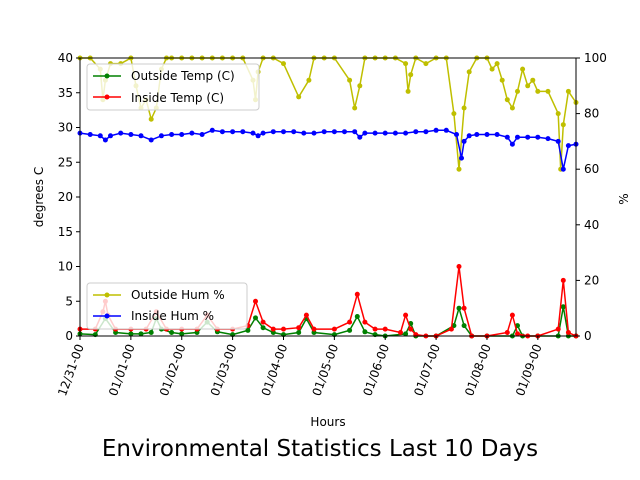 The width and height of the screenshot is (640, 480). Describe the element at coordinates (591, 114) in the screenshot. I see `y-right-tick-label: 80` at that location.